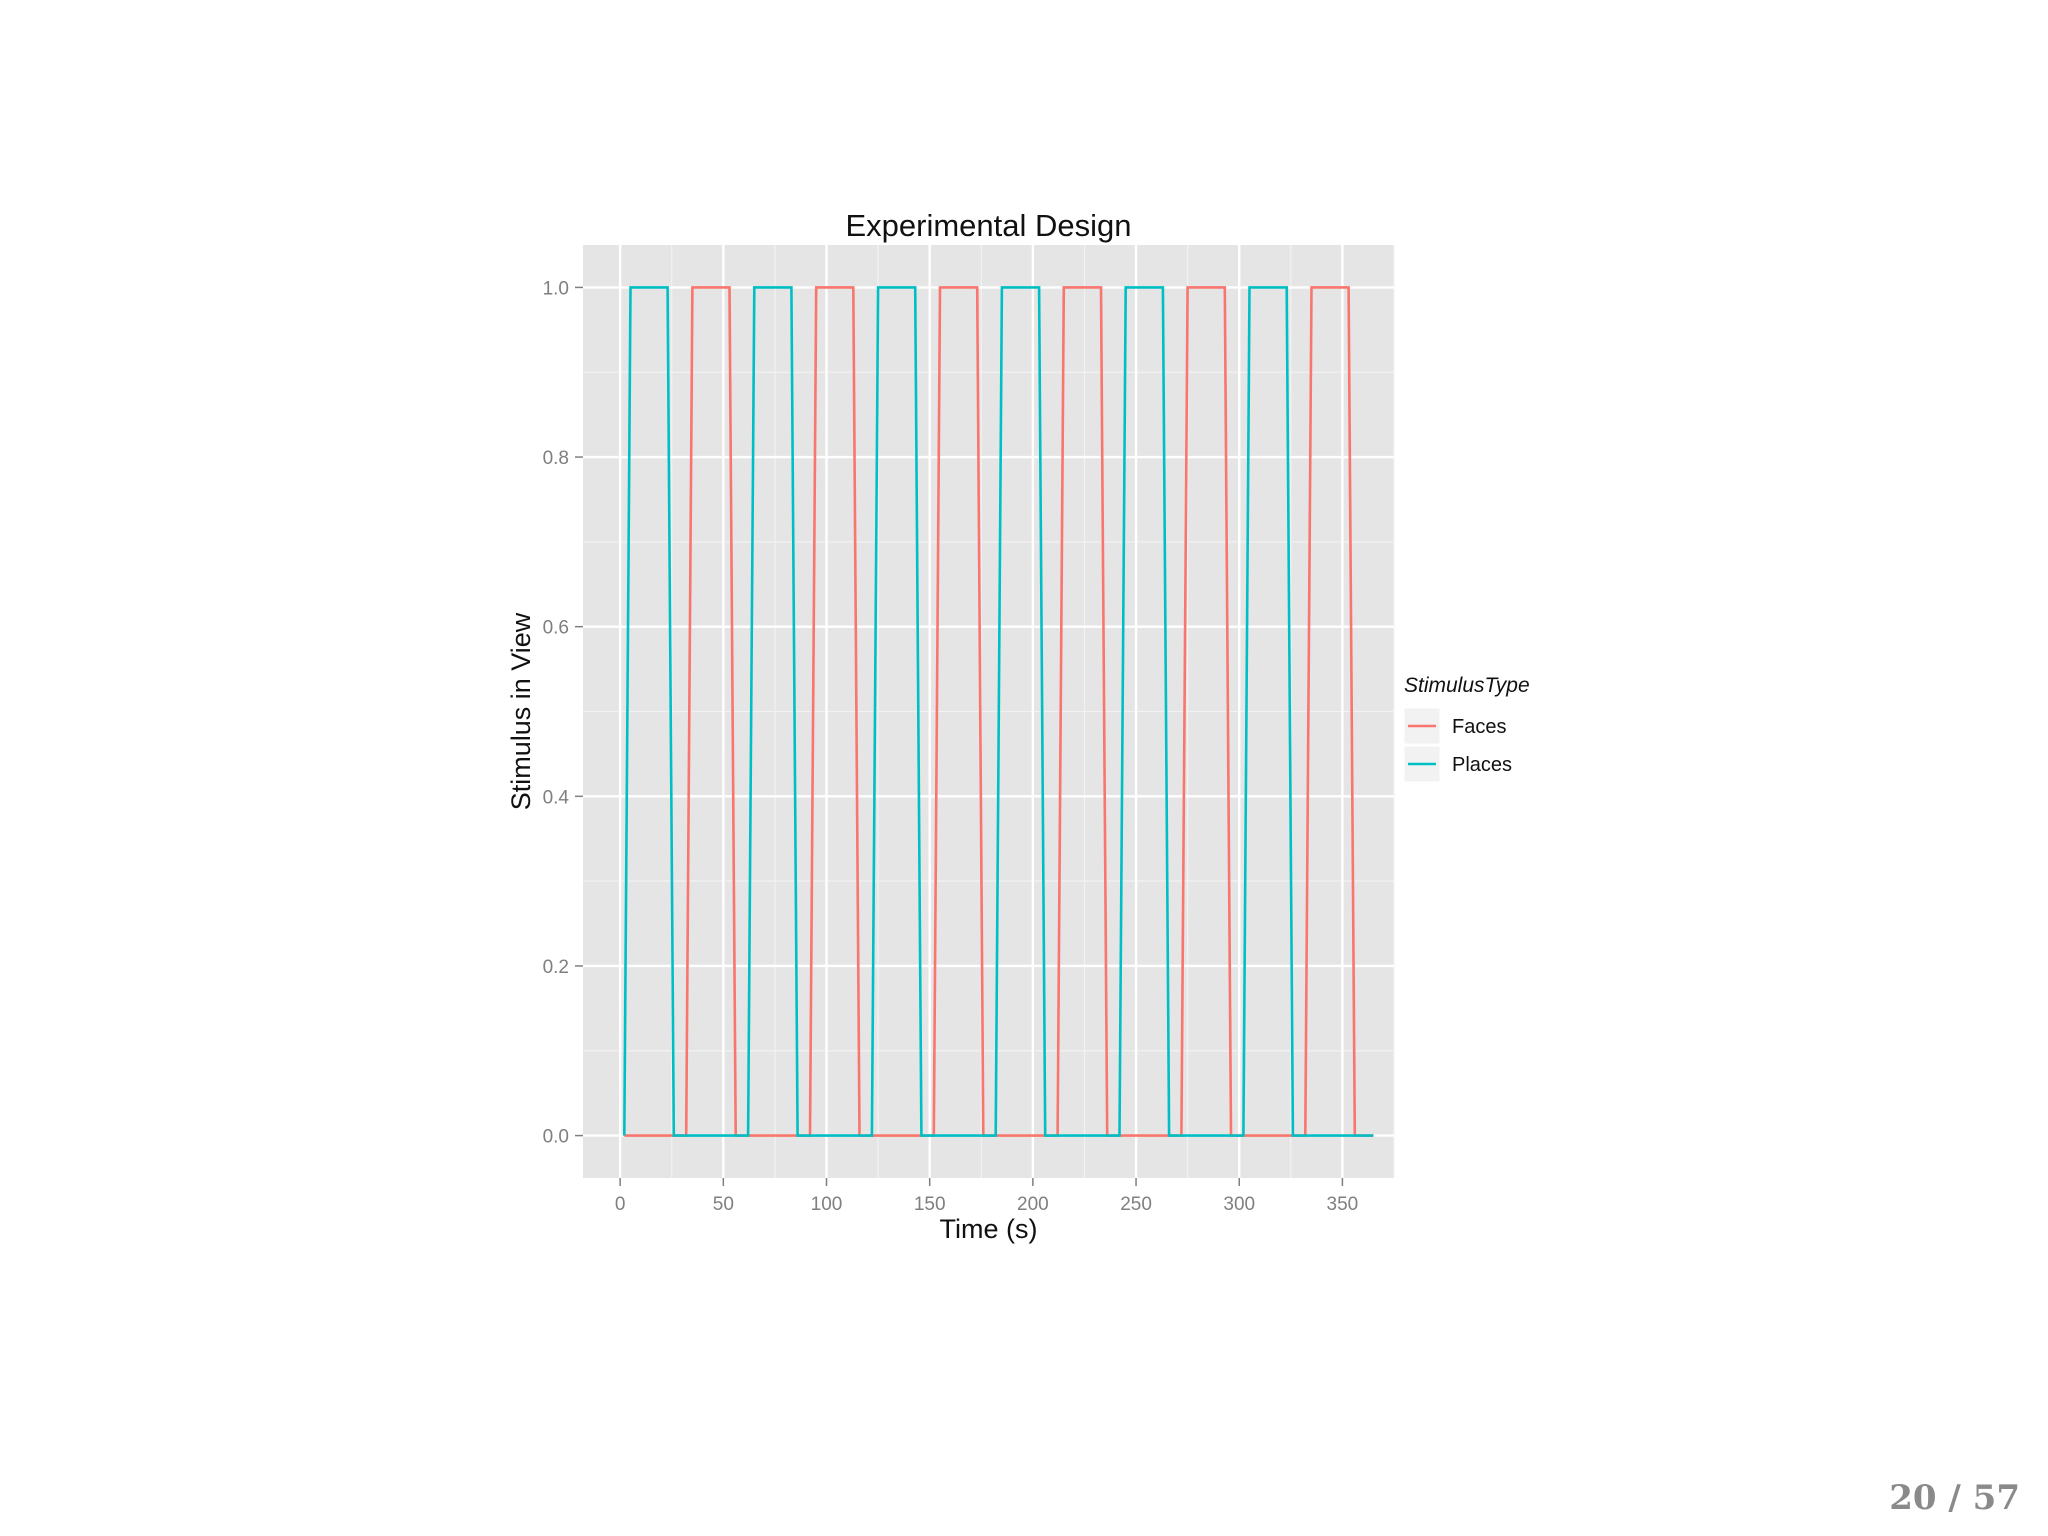  I want to click on x-tick-label: 150, so click(930, 1204).